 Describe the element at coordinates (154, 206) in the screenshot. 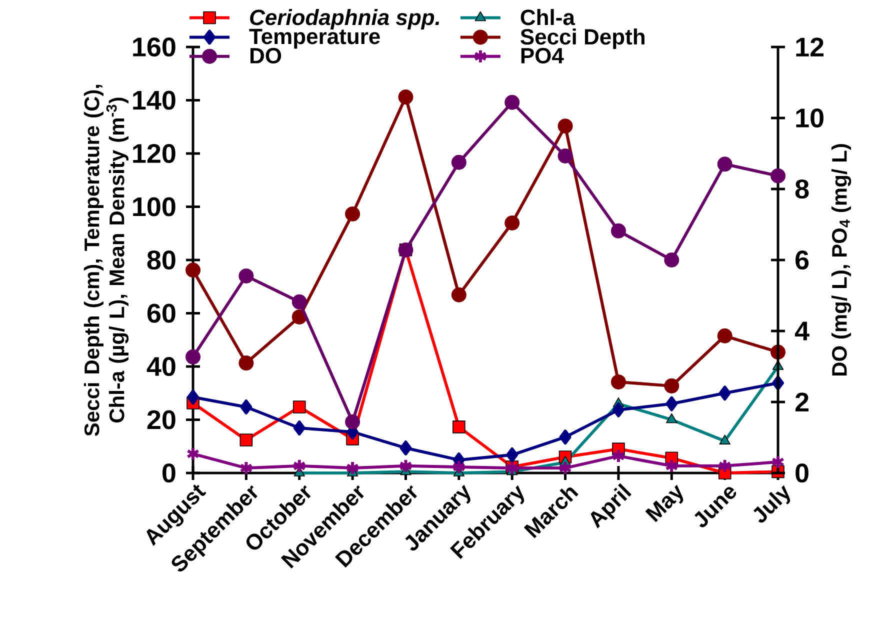

I see `y-tick-label: 100` at that location.